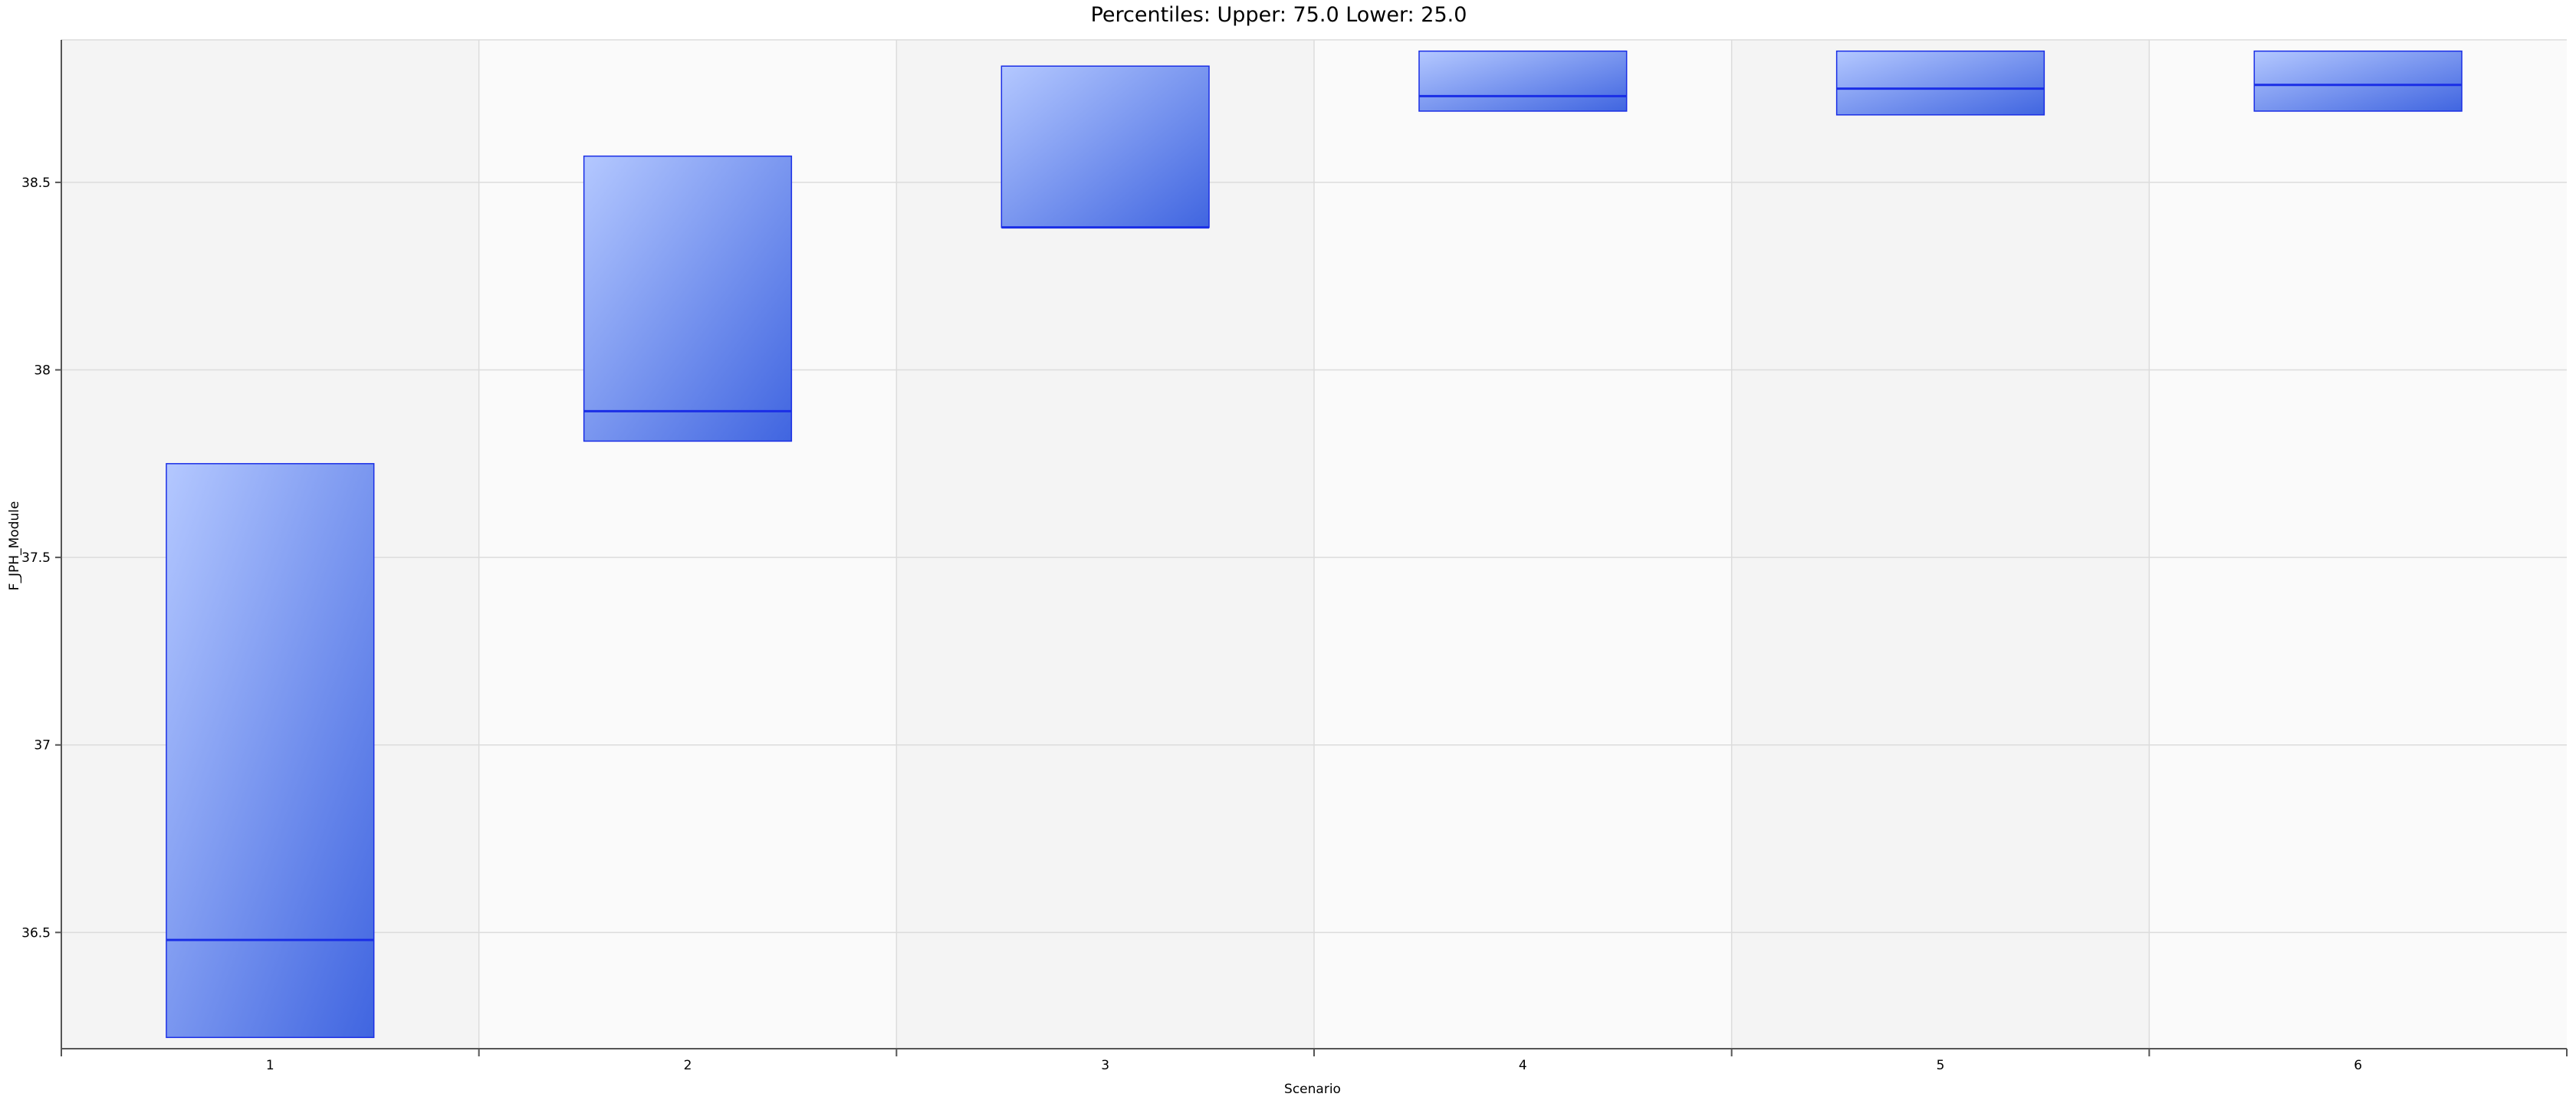 The image size is (2576, 1097). What do you see at coordinates (1105, 1065) in the screenshot?
I see `x-tick-label: 3` at bounding box center [1105, 1065].